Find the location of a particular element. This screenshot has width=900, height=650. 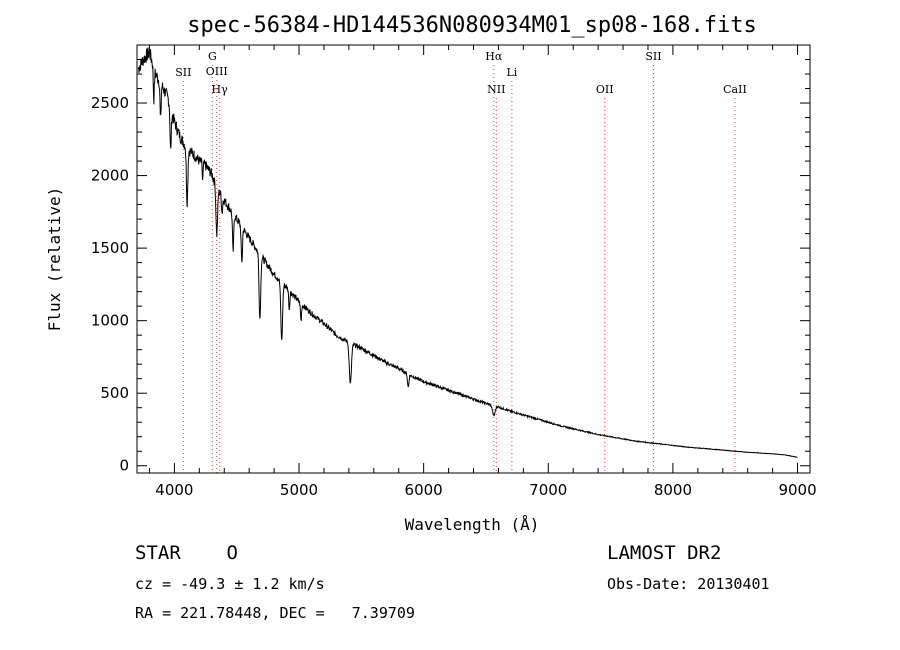

x-tick-label: 6000 is located at coordinates (424, 490).